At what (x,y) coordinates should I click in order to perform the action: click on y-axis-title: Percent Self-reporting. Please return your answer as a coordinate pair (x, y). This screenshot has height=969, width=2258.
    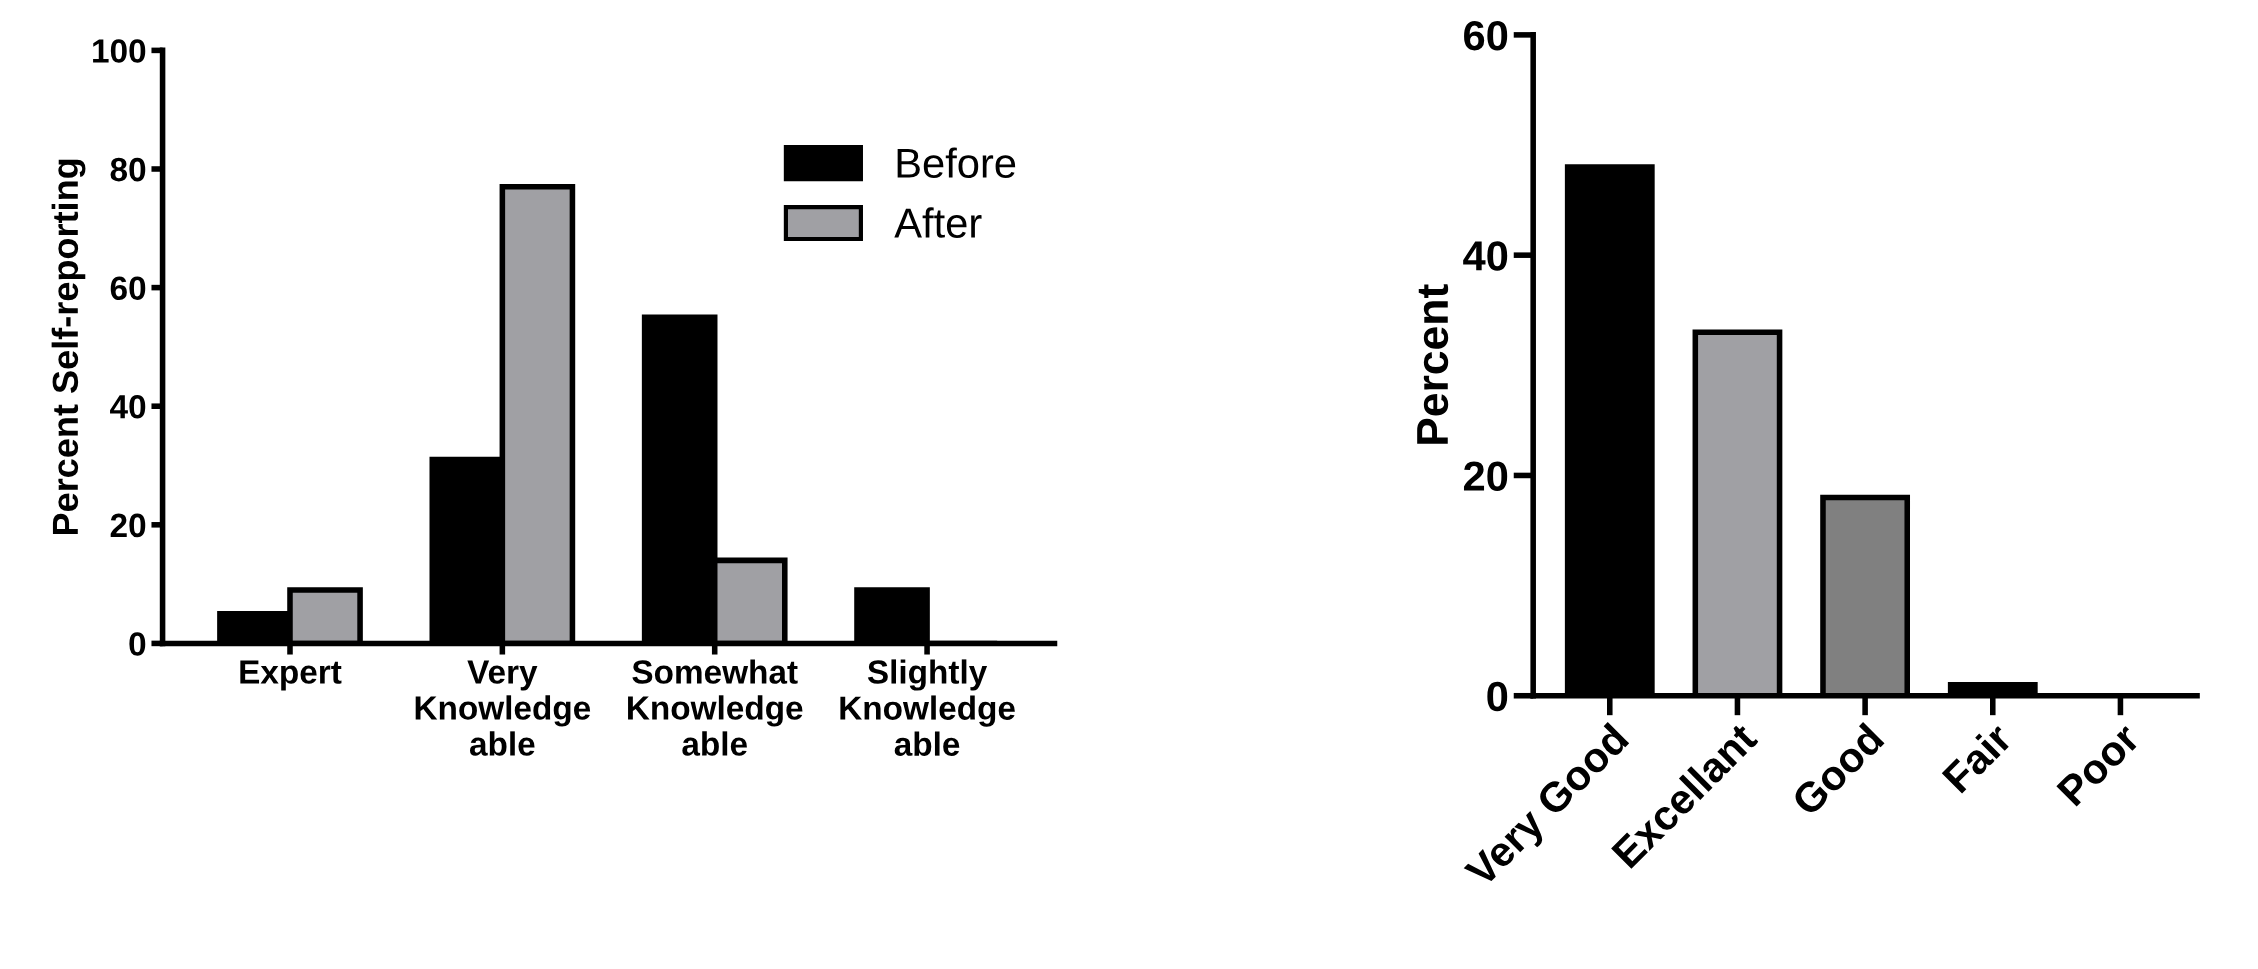
    Looking at the image, I should click on (68, 347).